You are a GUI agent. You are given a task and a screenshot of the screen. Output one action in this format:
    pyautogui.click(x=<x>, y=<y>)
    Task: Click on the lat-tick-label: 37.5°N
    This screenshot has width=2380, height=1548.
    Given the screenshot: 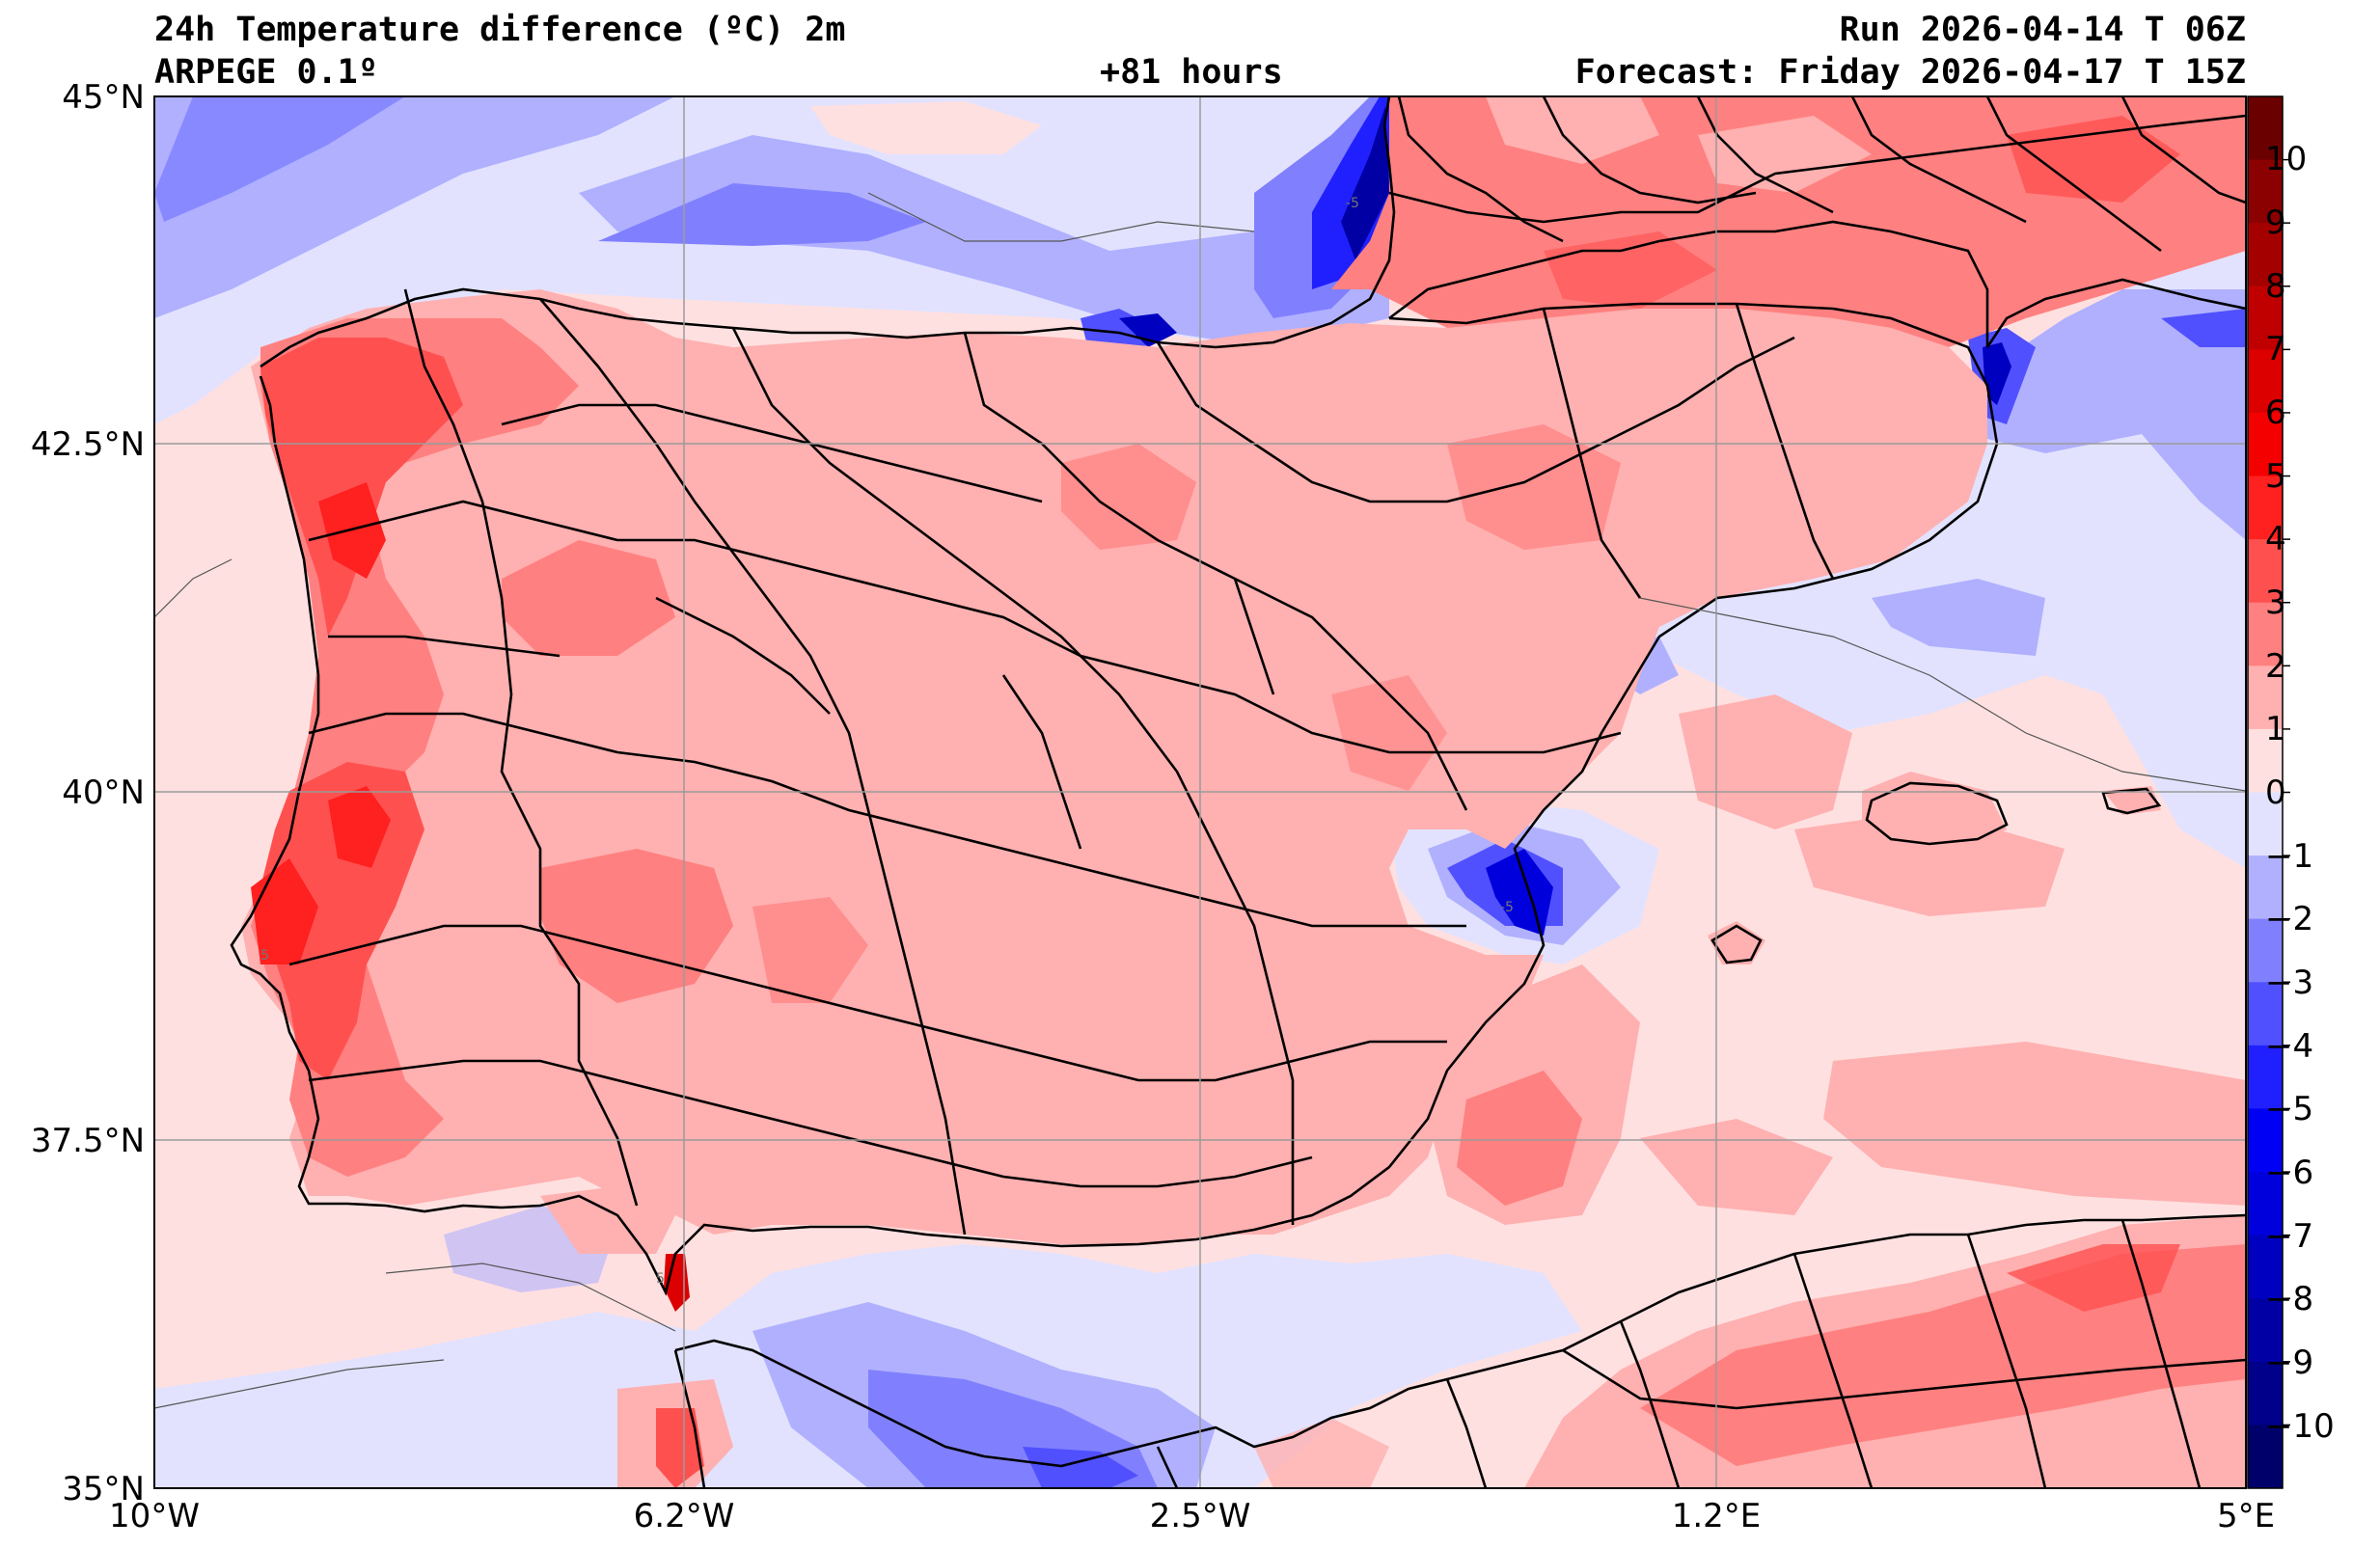 What is the action you would take?
    pyautogui.click(x=87, y=1141)
    